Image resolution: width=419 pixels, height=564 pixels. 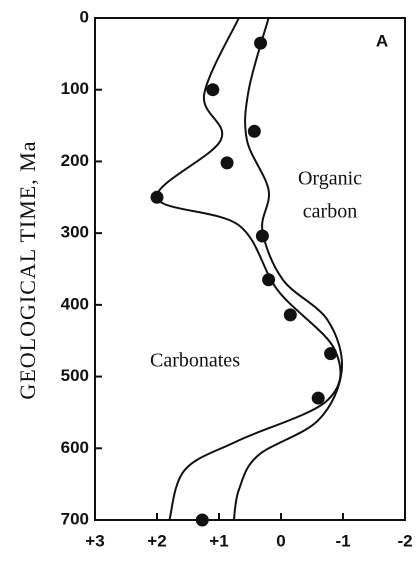 I want to click on panel-label: A, so click(x=382, y=40).